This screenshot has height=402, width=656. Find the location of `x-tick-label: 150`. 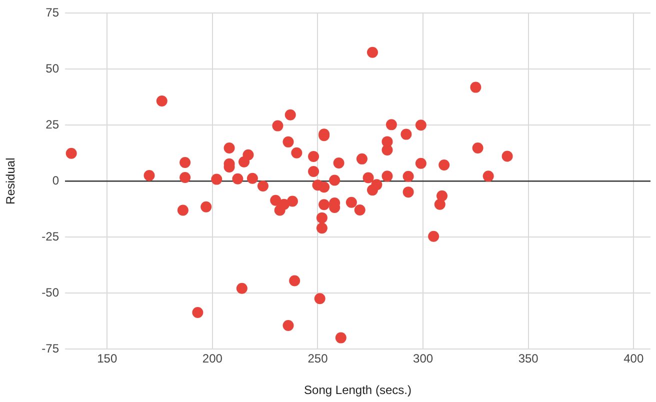

x-tick-label: 150 is located at coordinates (107, 359).